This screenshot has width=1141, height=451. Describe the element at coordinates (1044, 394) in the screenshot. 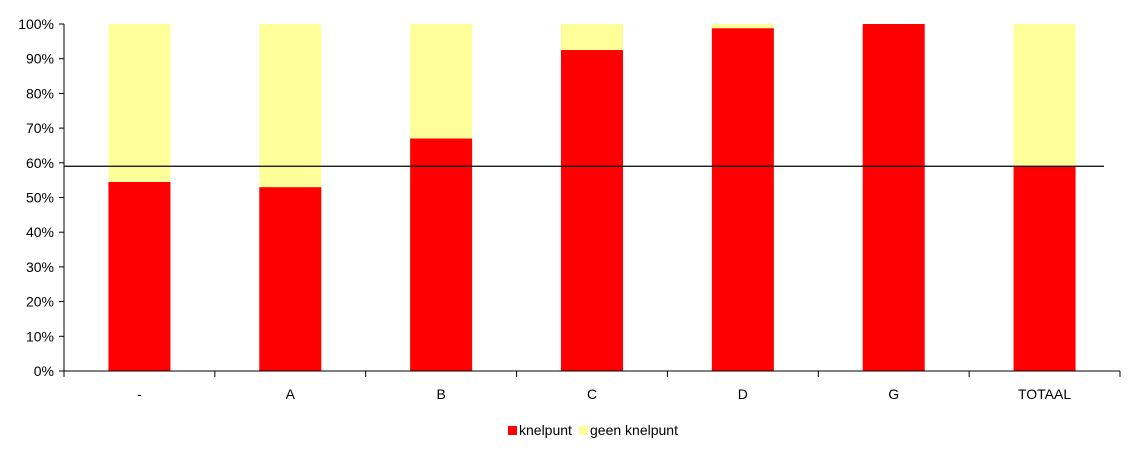

I see `x-category-label: TOTAAL` at that location.